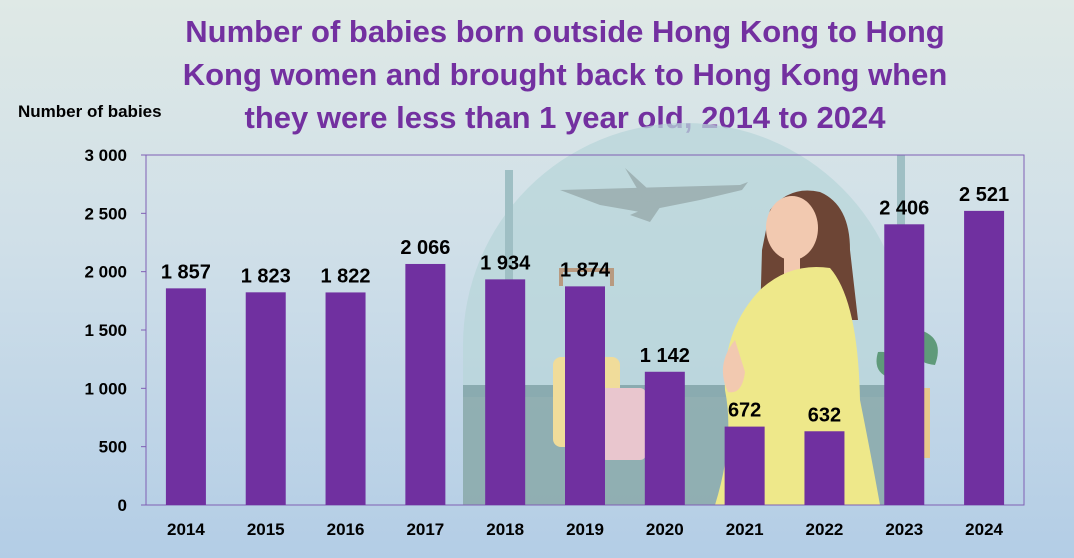 Image resolution: width=1074 pixels, height=558 pixels. I want to click on x-tick-label: 2014, so click(186, 529).